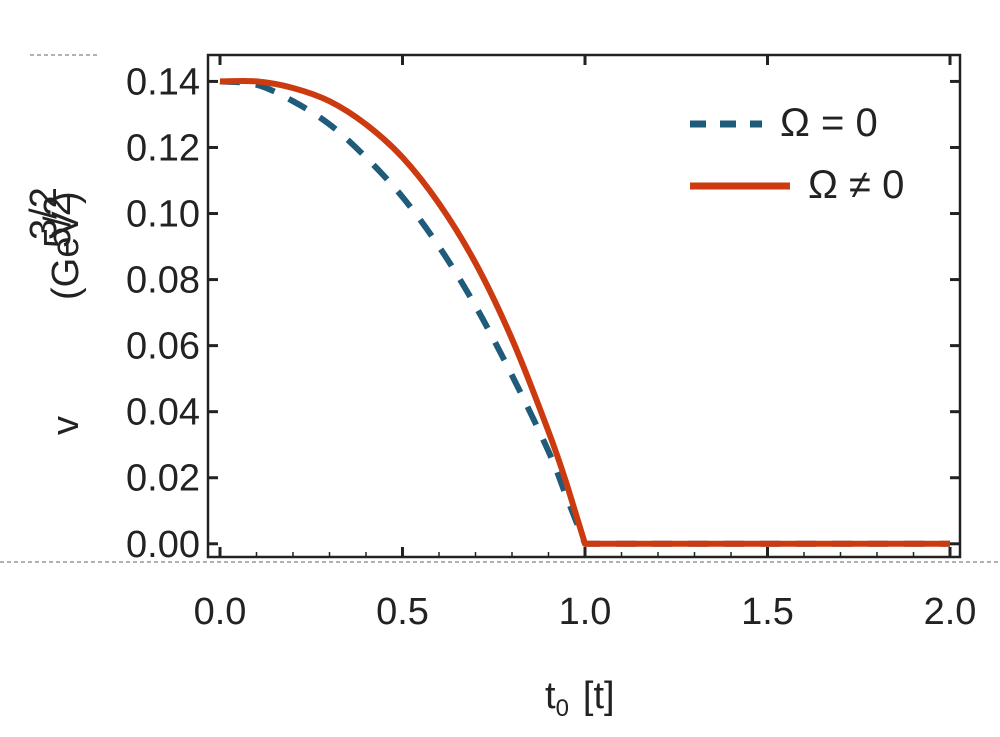  Describe the element at coordinates (55, 311) in the screenshot. I see `y-axis-label: v (GeV 3/2 5/2 )` at that location.